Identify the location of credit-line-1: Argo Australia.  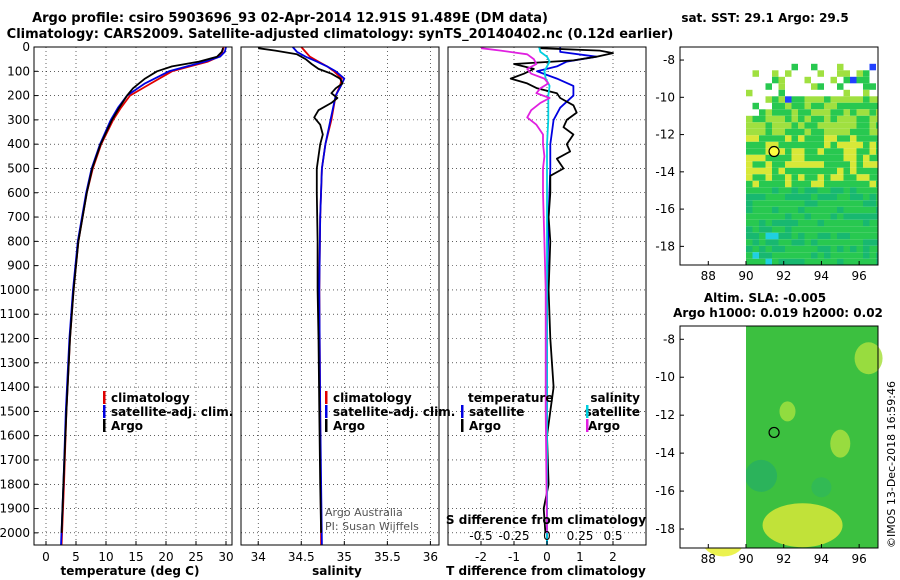
(364, 512).